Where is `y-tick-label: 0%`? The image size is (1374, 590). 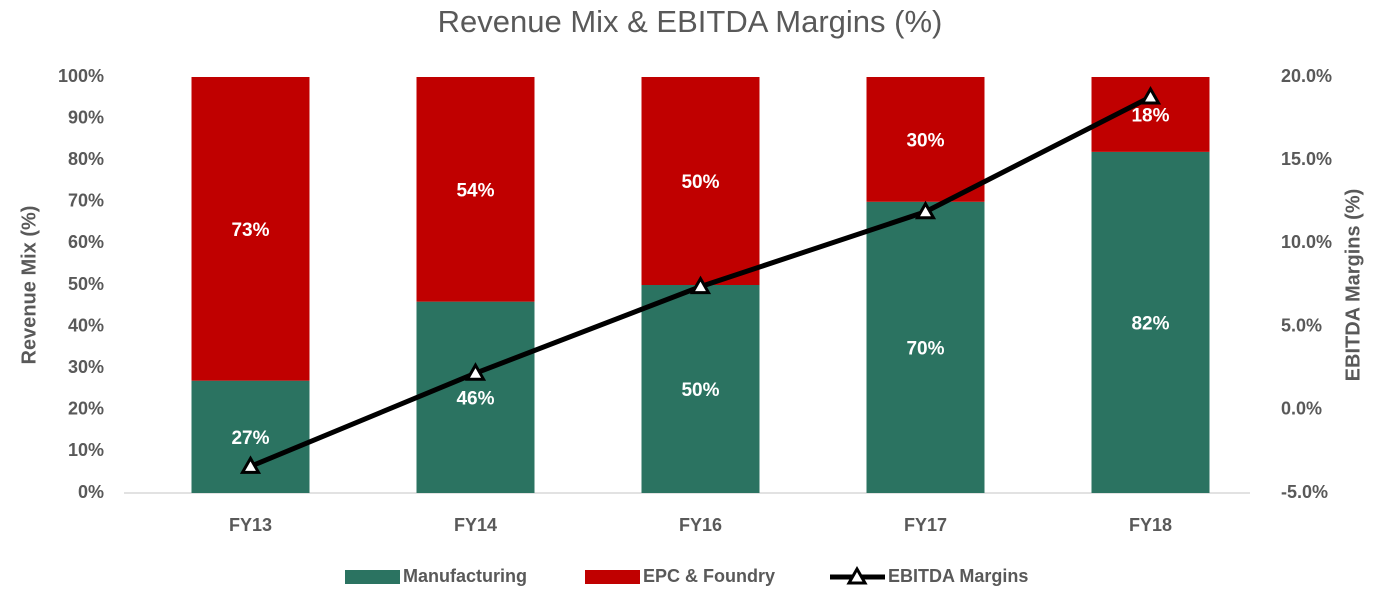 y-tick-label: 0% is located at coordinates (91, 492).